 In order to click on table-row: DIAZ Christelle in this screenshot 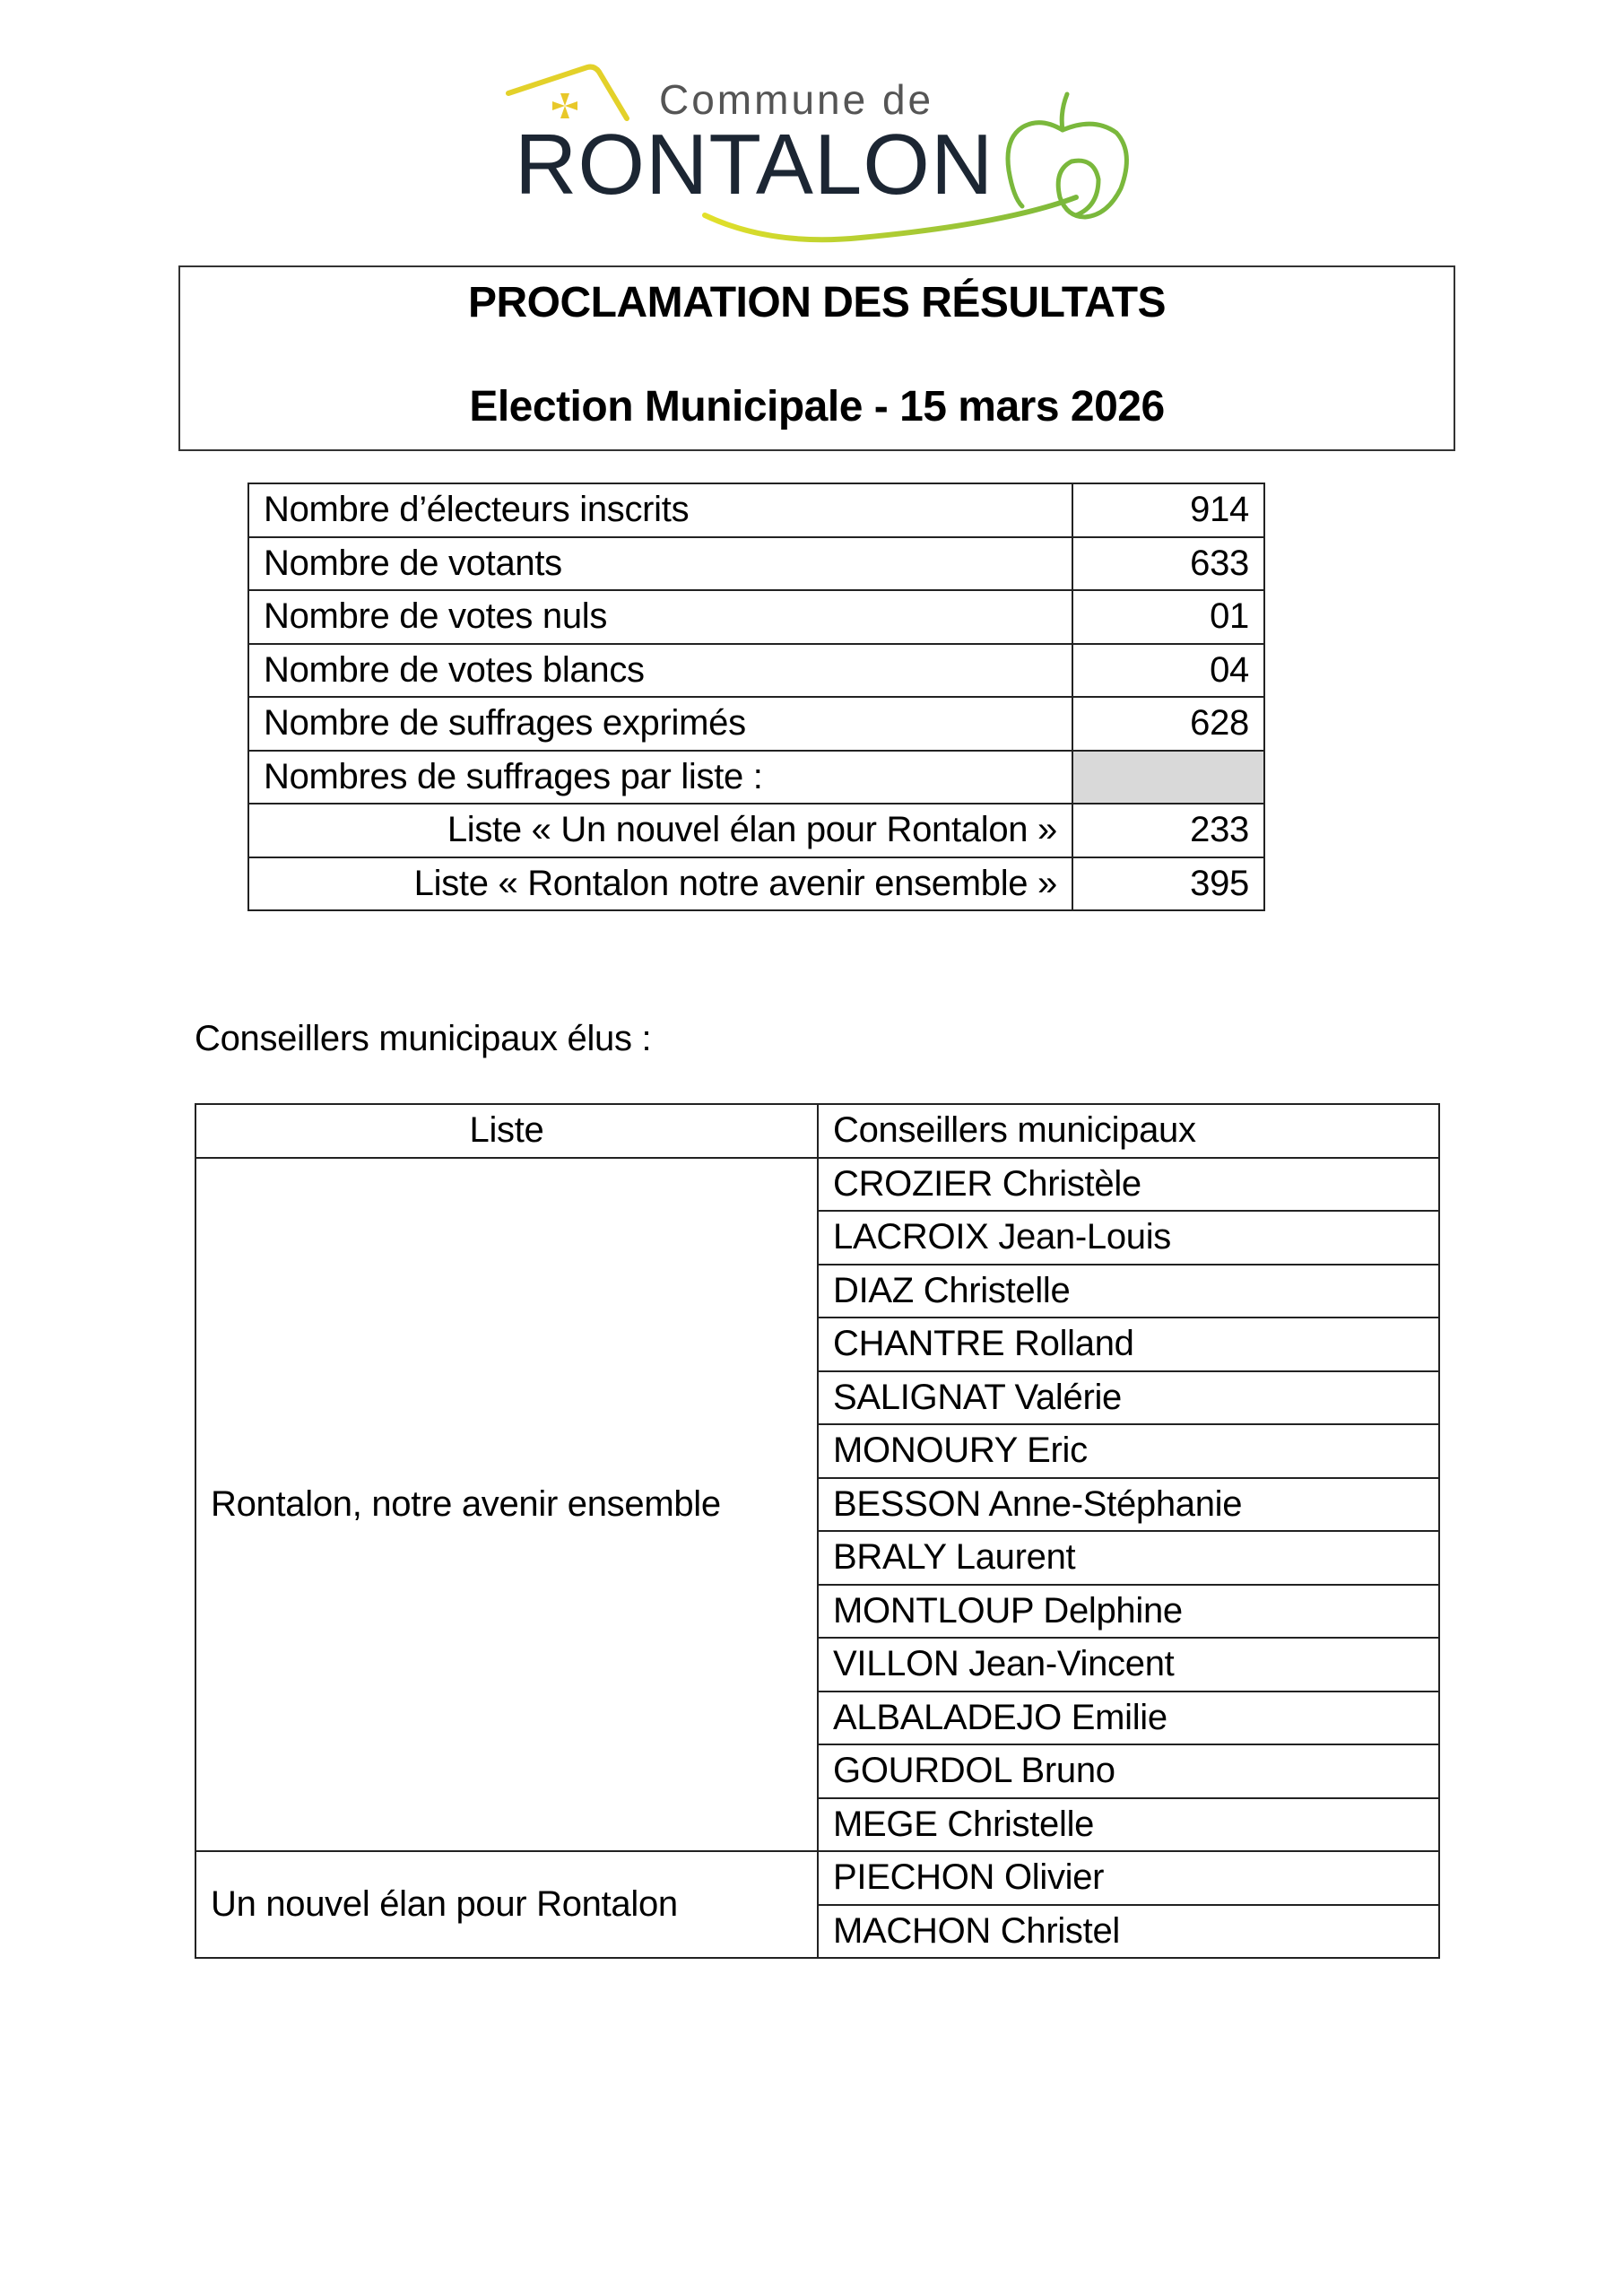, I will do `click(817, 1290)`.